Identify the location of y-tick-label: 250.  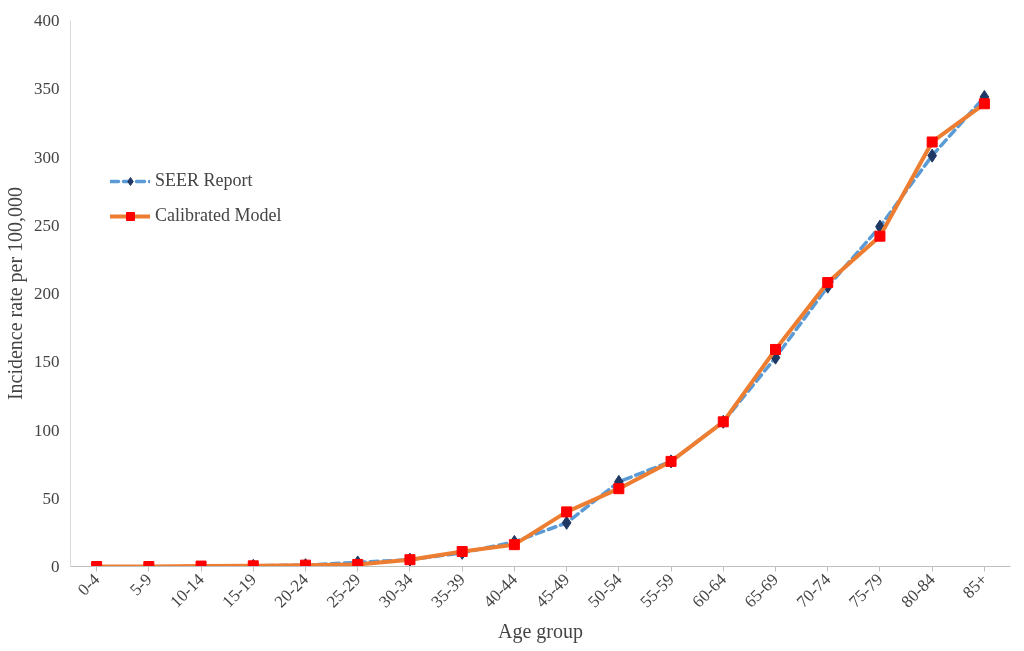
(47, 225).